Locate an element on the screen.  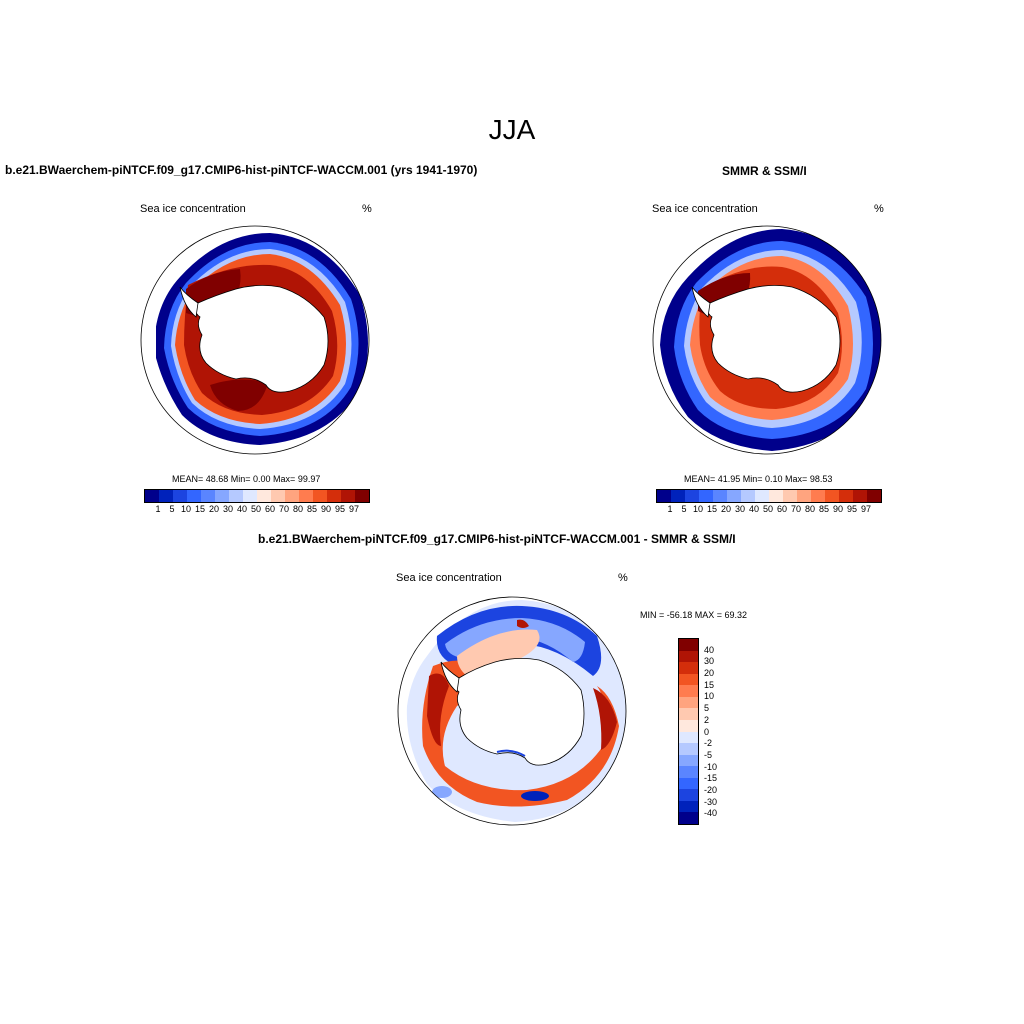
colorbar-tick-label: -5 is located at coordinates (708, 754).